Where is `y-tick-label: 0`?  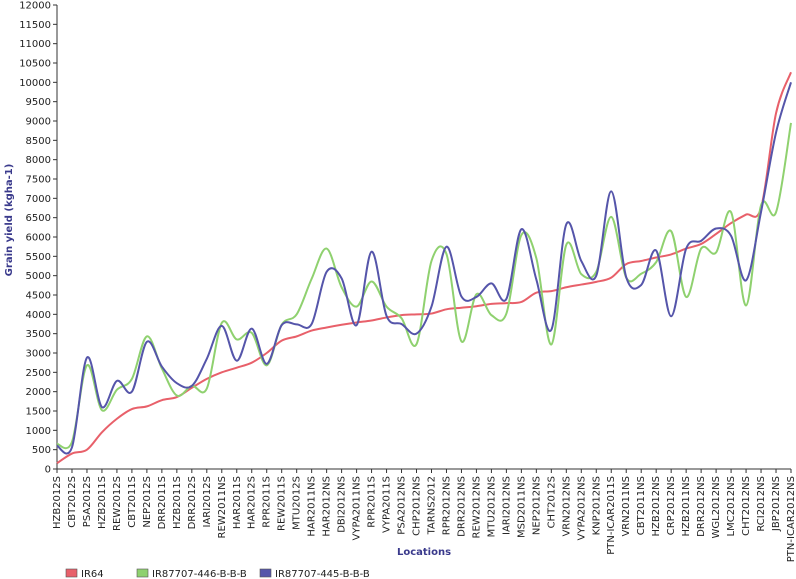
y-tick-label: 0 is located at coordinates (48, 470).